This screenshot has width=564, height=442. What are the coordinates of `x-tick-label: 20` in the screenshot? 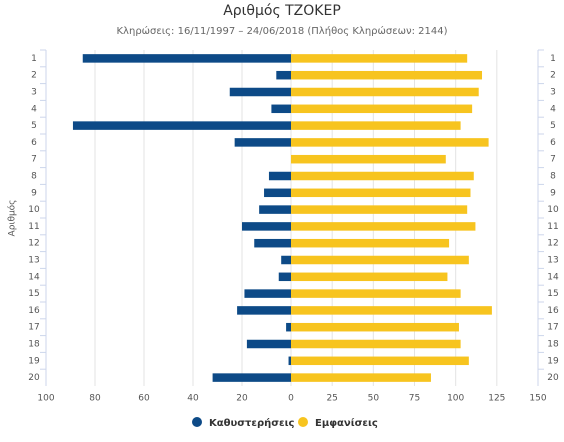 It's located at (242, 399).